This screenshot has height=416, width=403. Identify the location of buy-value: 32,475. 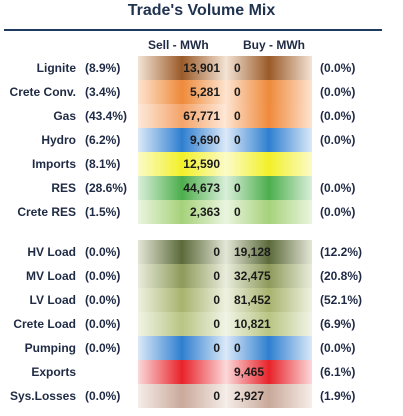
(269, 276).